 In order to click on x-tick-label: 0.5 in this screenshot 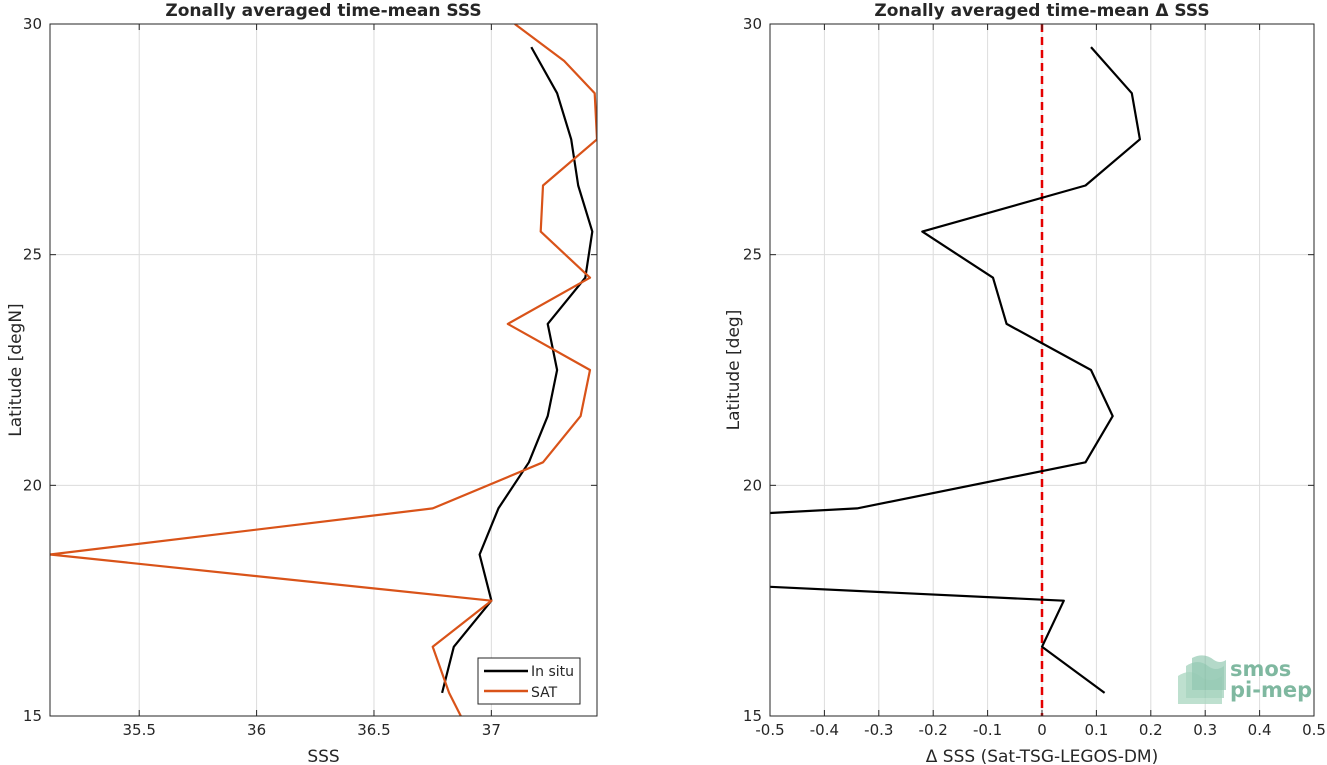, I will do `click(1314, 730)`.